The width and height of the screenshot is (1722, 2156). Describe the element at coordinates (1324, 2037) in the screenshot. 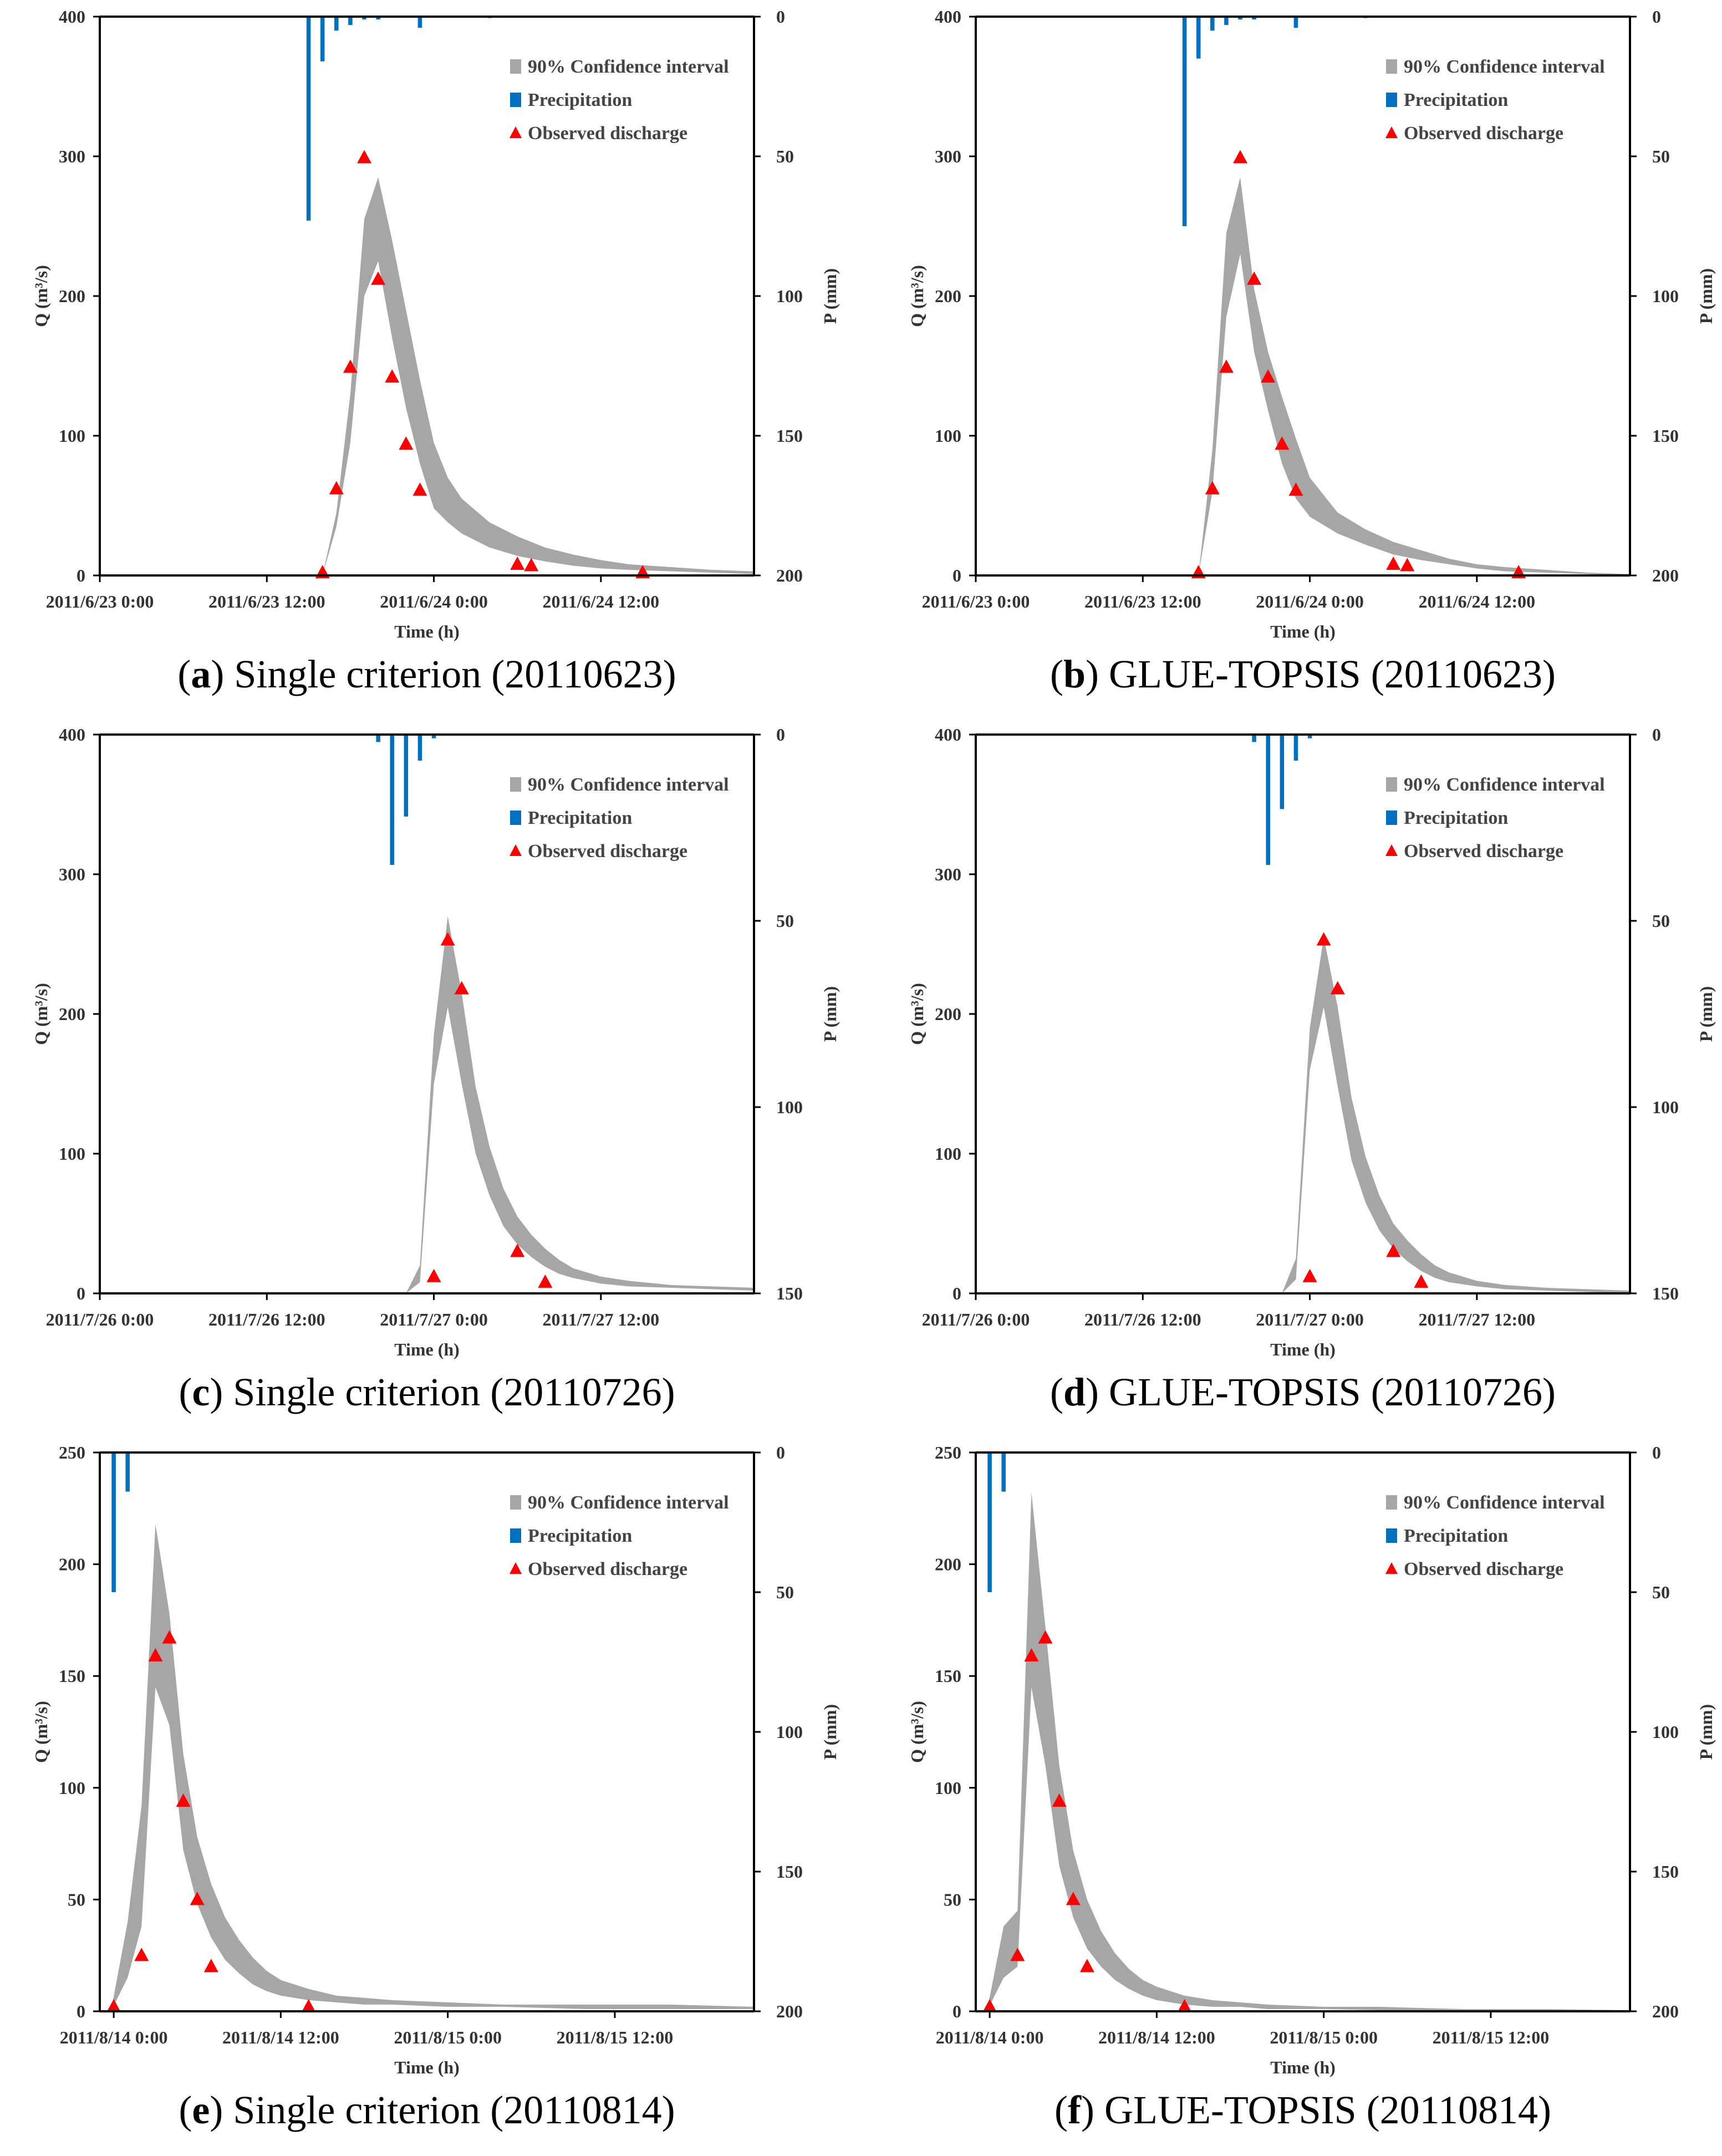

I see `x-tick-label: 2011/8/15 0:00` at that location.